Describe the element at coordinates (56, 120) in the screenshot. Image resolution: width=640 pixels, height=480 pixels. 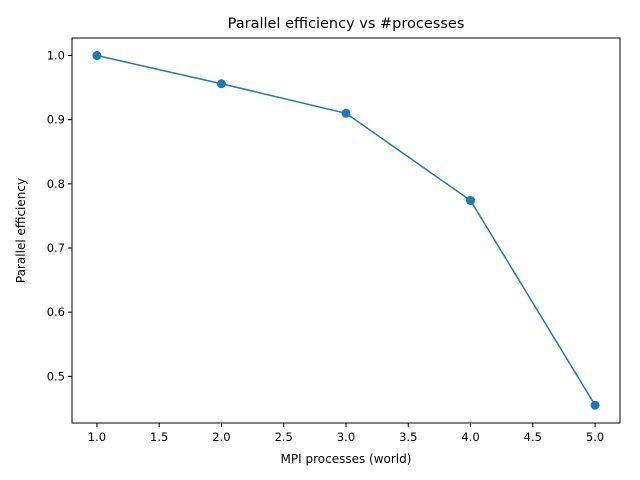
I see `y-tick-label: 0.9` at that location.